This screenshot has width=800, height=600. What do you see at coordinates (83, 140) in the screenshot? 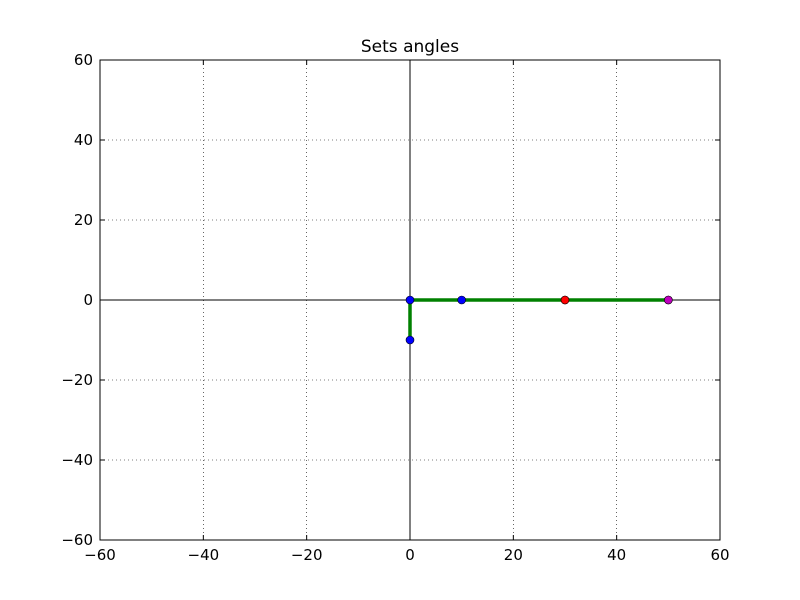
I see `y-tick-label: 40` at bounding box center [83, 140].